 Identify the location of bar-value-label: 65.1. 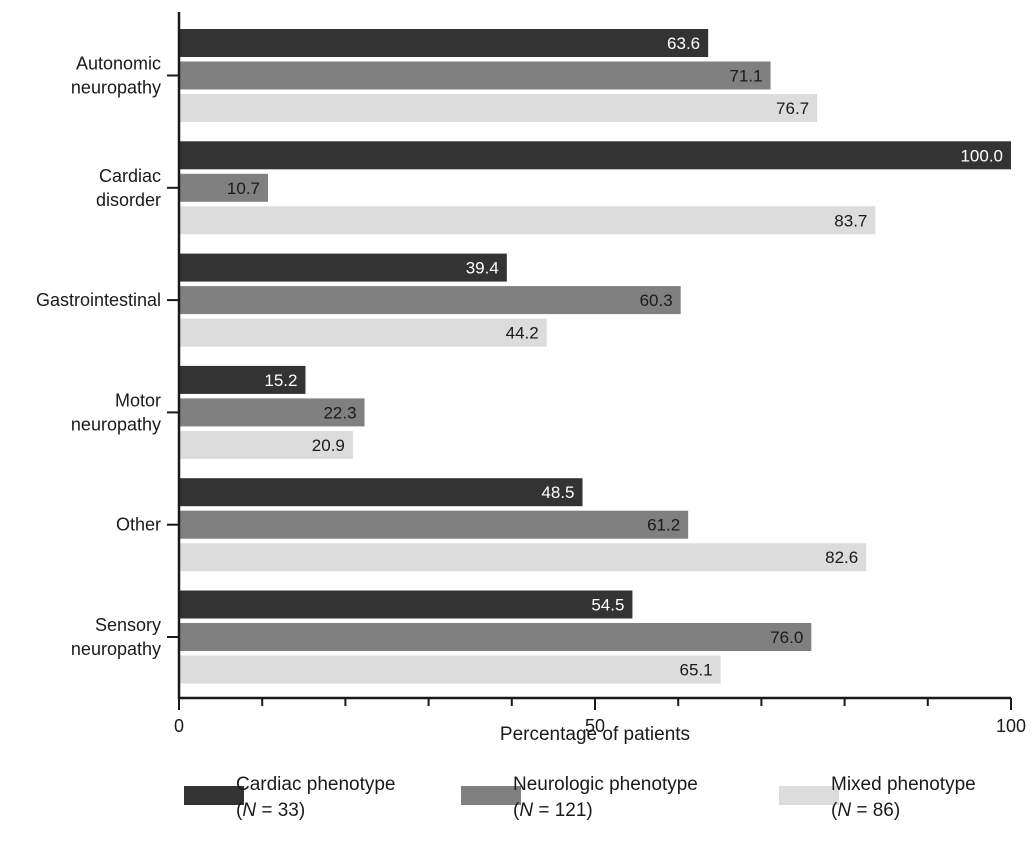
(696, 670).